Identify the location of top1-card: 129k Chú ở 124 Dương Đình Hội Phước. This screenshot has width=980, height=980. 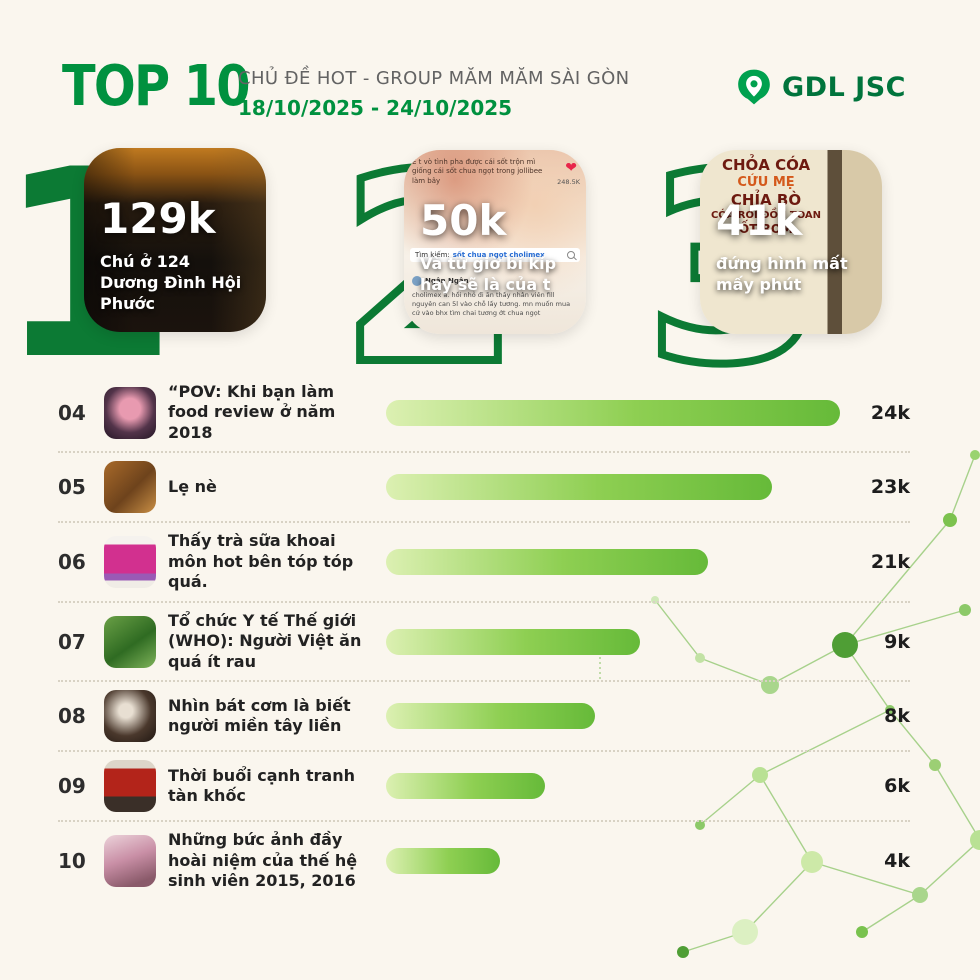
(175, 240).